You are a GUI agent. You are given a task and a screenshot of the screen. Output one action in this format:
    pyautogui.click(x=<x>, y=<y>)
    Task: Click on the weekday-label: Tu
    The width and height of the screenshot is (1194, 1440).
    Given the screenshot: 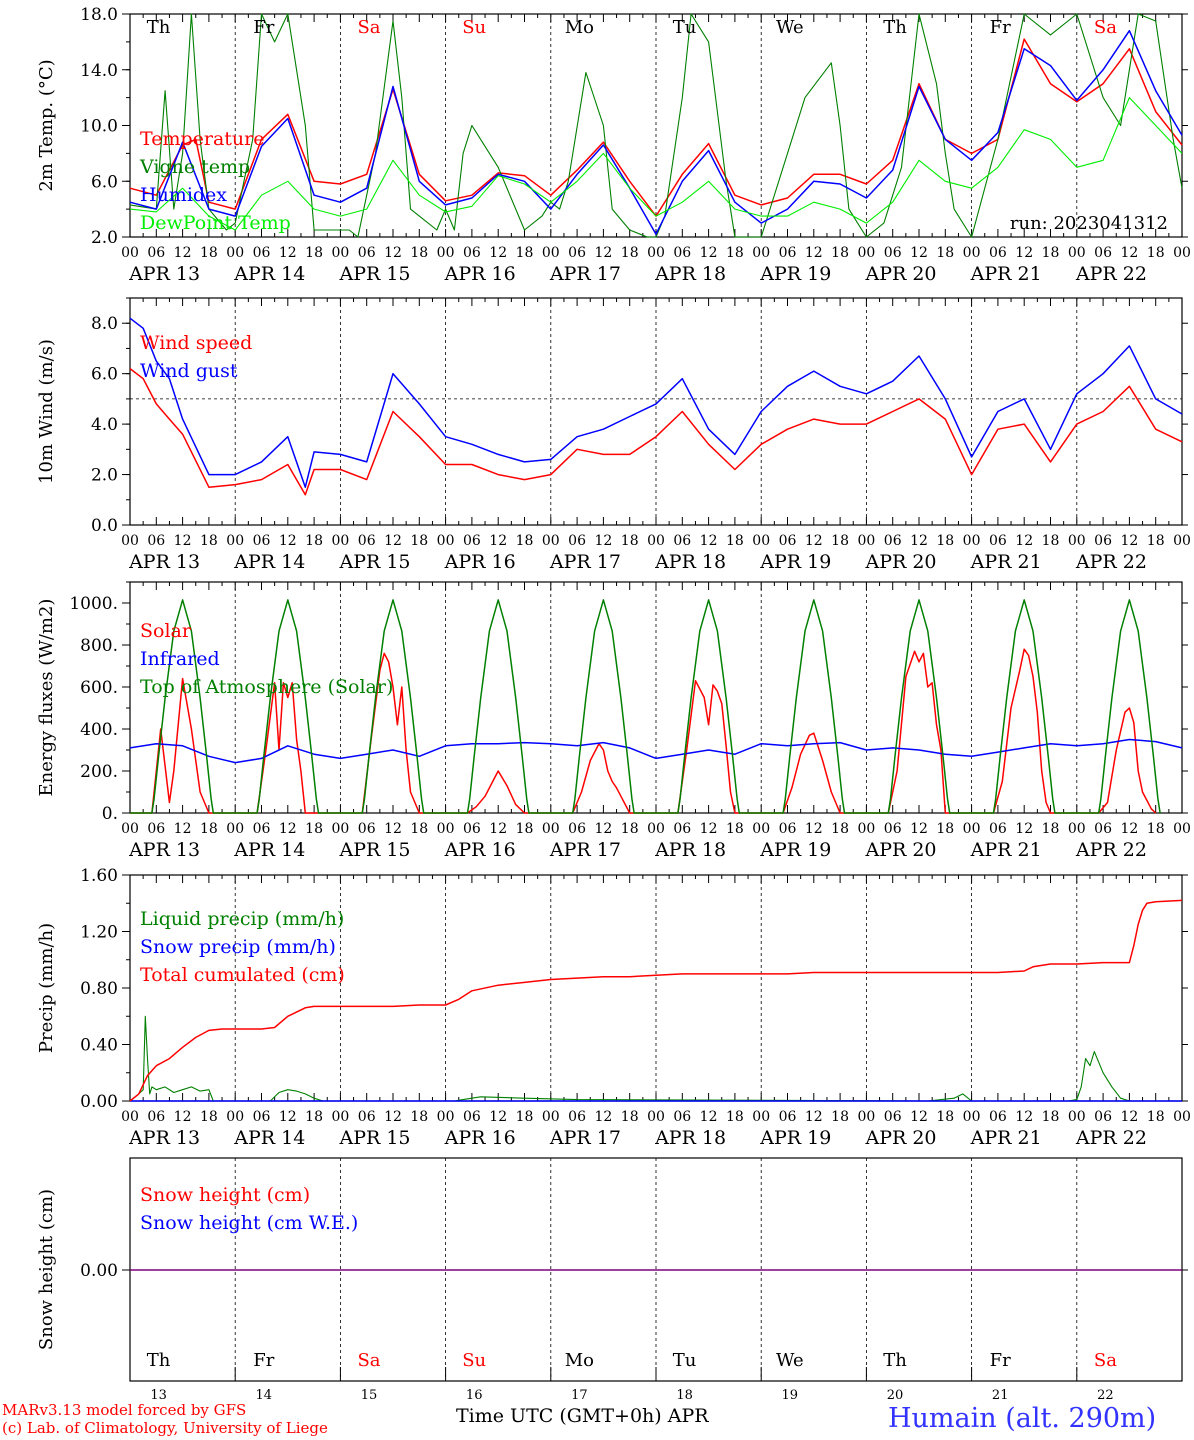 What is the action you would take?
    pyautogui.click(x=685, y=27)
    